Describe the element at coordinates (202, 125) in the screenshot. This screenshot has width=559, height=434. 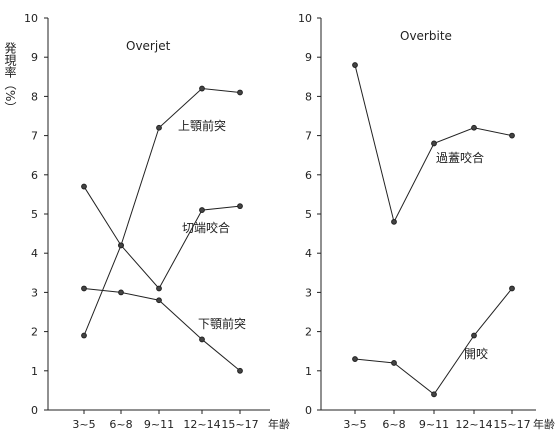
I see `series-label: 上顎前突` at that location.